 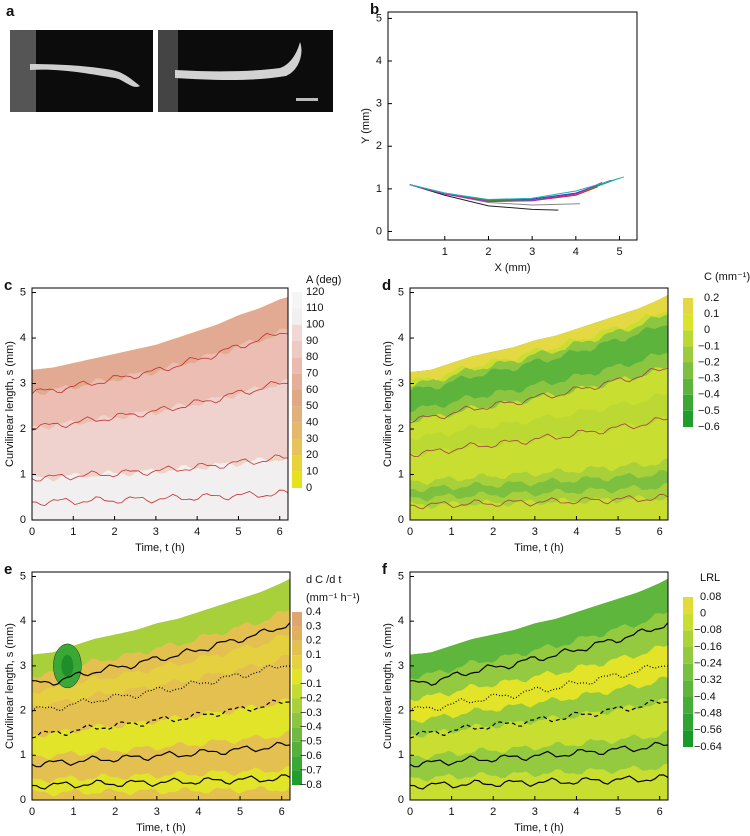 I want to click on colorbar-tick-label: −0.7, so click(x=311, y=770).